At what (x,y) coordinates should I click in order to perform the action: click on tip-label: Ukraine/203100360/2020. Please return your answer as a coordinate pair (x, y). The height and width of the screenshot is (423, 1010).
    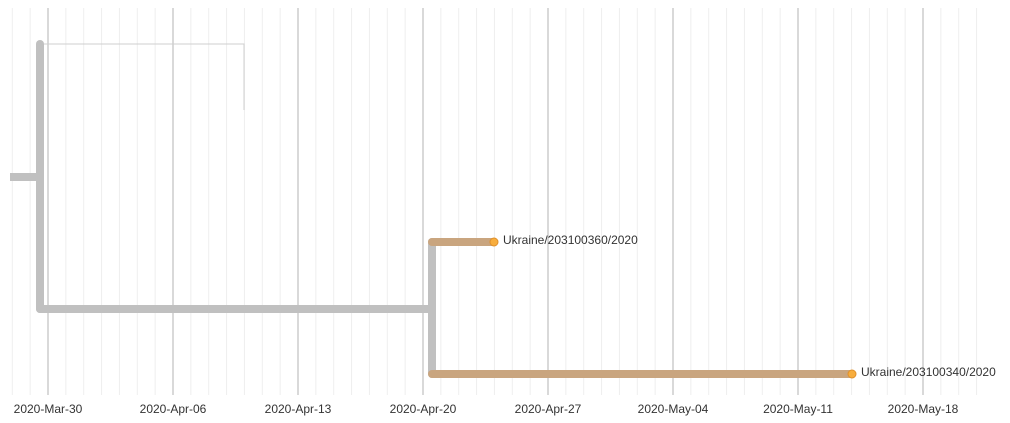
    Looking at the image, I should click on (570, 240).